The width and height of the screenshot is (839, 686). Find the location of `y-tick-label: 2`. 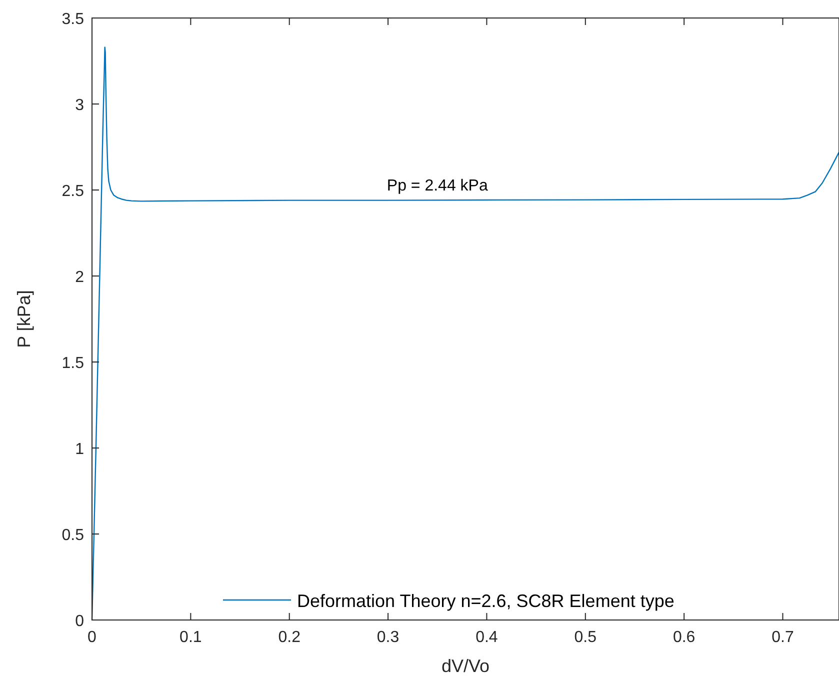

y-tick-label: 2 is located at coordinates (79, 277).